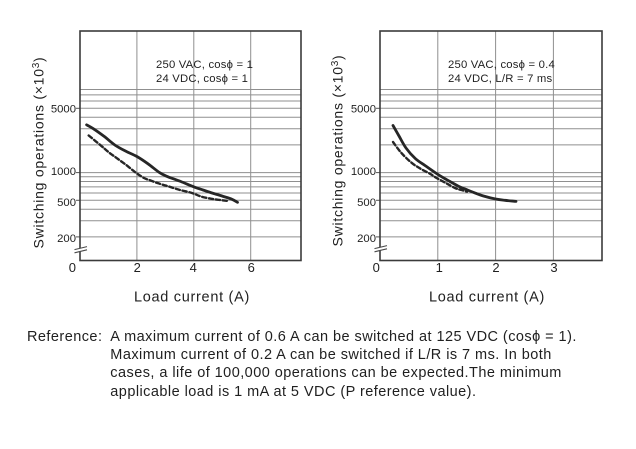 Image resolution: width=636 pixels, height=449 pixels. Describe the element at coordinates (202, 79) in the screenshot. I see `svg-text: 24 VDC, cosϕ = 1` at that location.